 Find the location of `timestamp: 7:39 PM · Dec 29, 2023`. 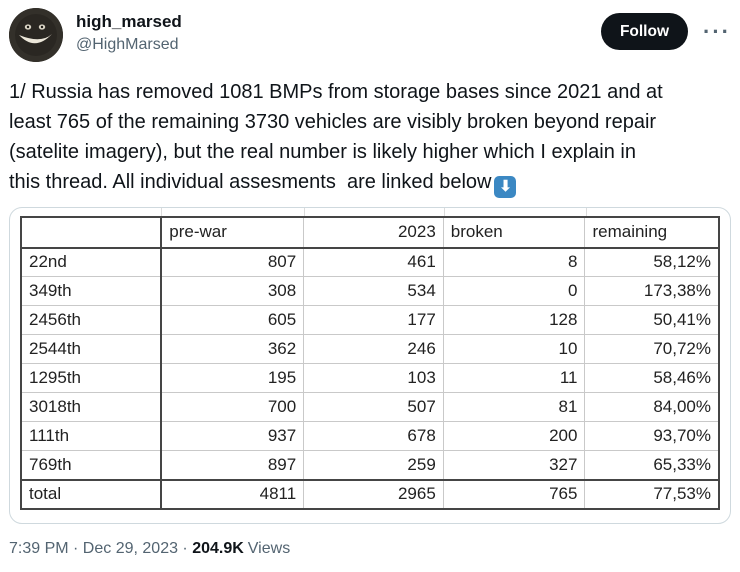

timestamp: 7:39 PM · Dec 29, 2023 is located at coordinates (93, 548).